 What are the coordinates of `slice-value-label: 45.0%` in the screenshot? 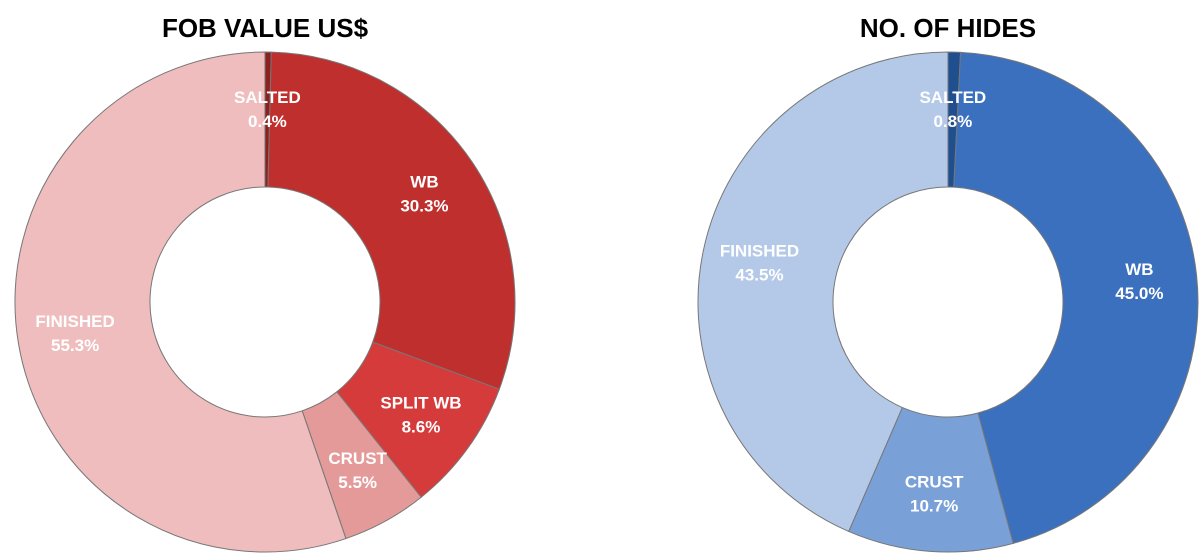 It's located at (1139, 293).